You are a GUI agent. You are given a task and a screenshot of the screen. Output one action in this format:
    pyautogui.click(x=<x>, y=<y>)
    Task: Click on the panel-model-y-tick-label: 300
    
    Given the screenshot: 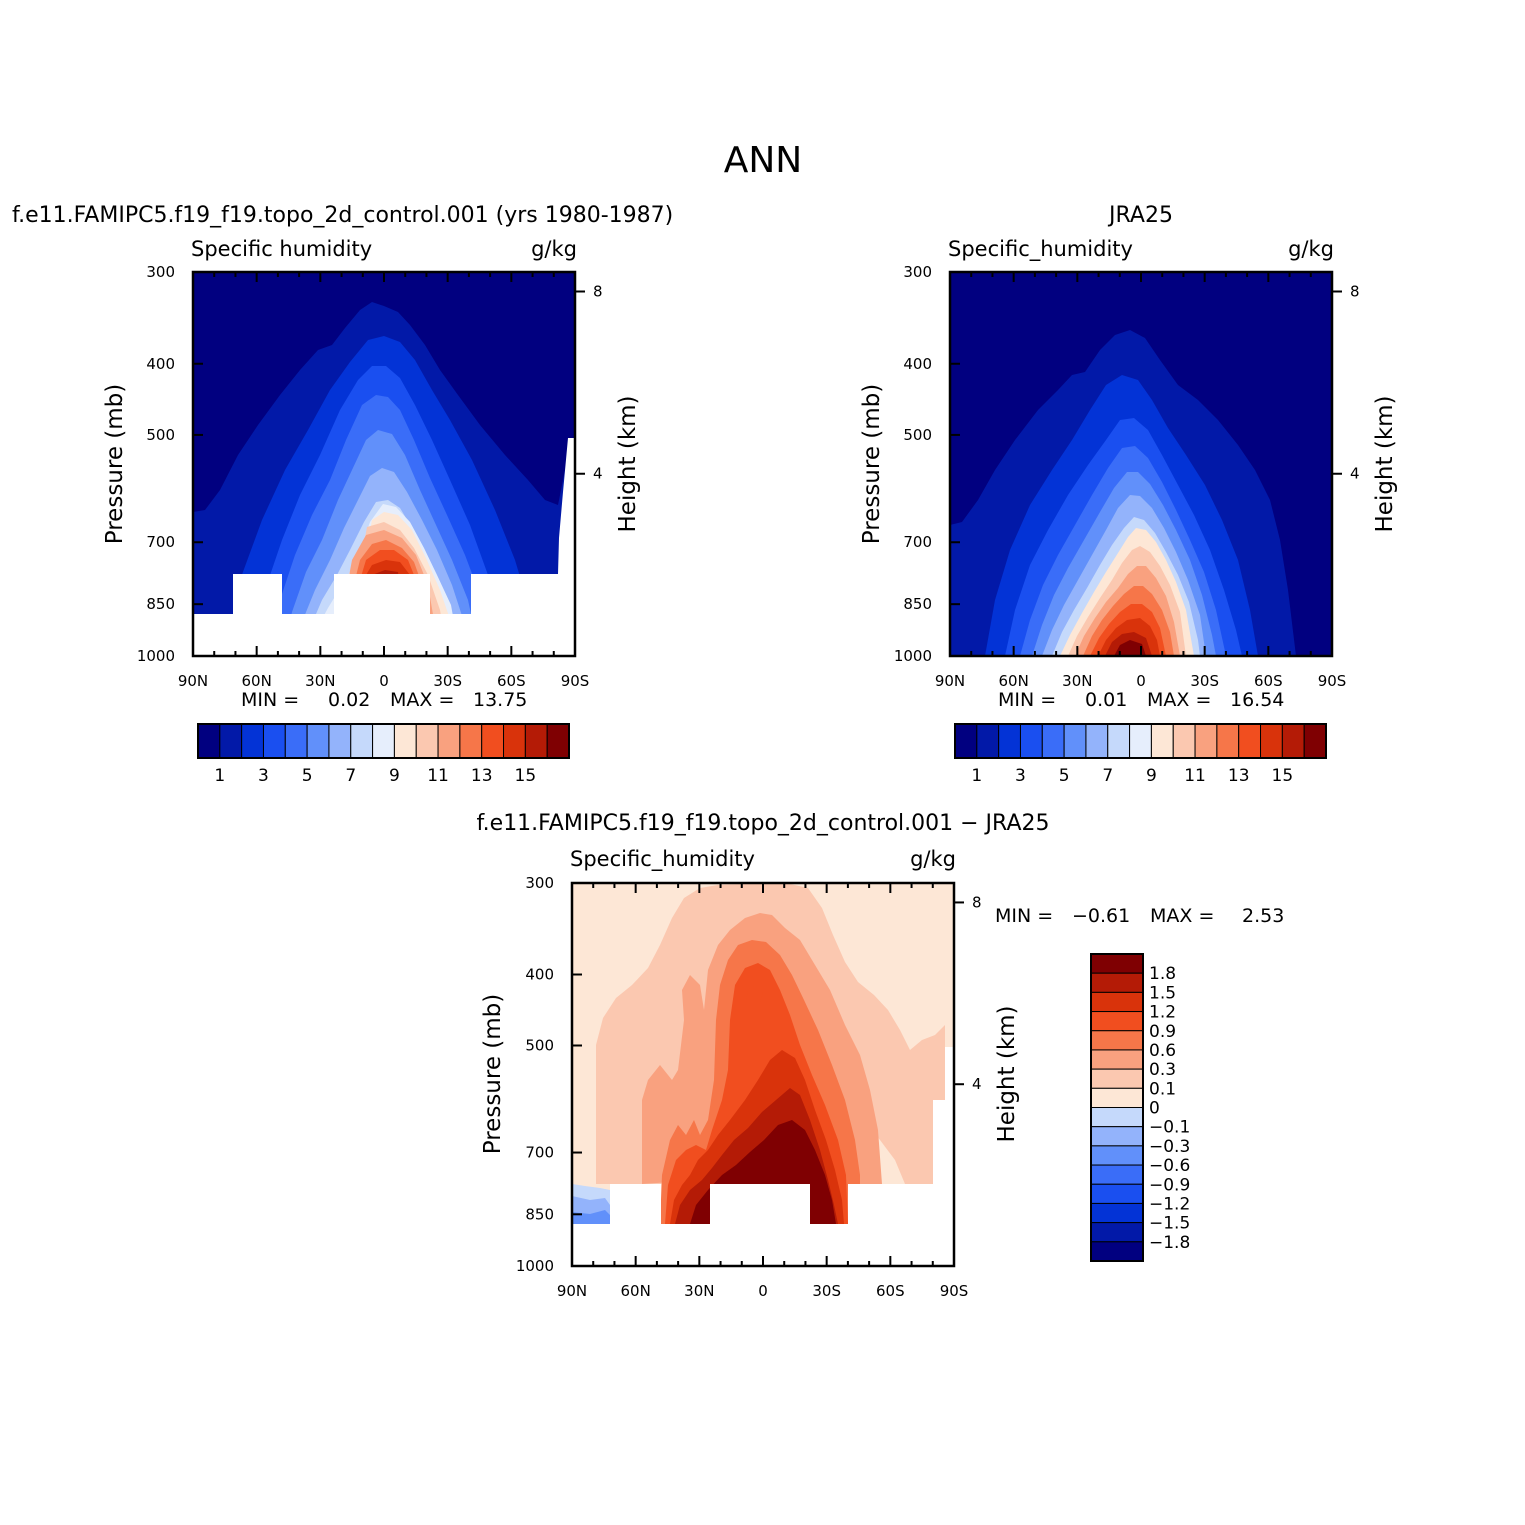 What is the action you would take?
    pyautogui.click(x=160, y=272)
    